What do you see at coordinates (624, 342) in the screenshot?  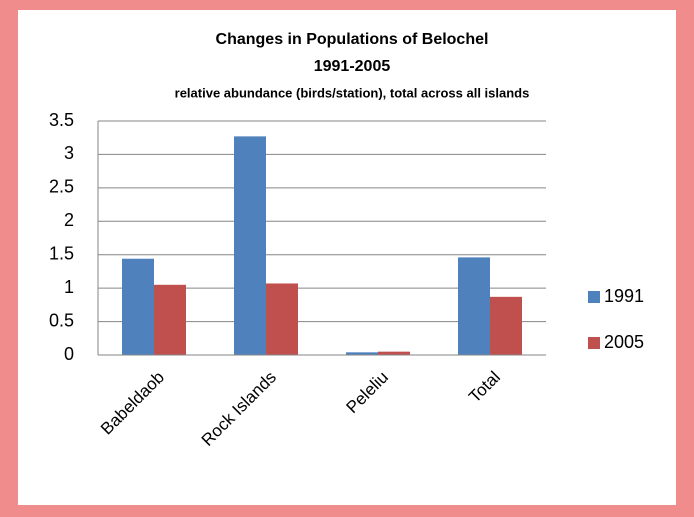 I see `legend-label: 2005` at bounding box center [624, 342].